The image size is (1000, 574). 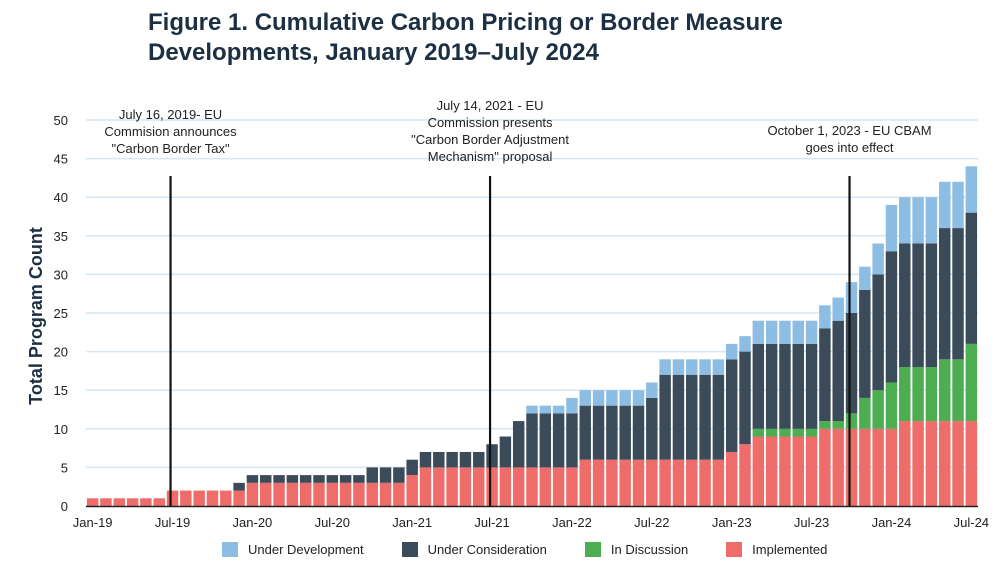 What do you see at coordinates (971, 522) in the screenshot?
I see `x-tick-label: Jul-24` at bounding box center [971, 522].